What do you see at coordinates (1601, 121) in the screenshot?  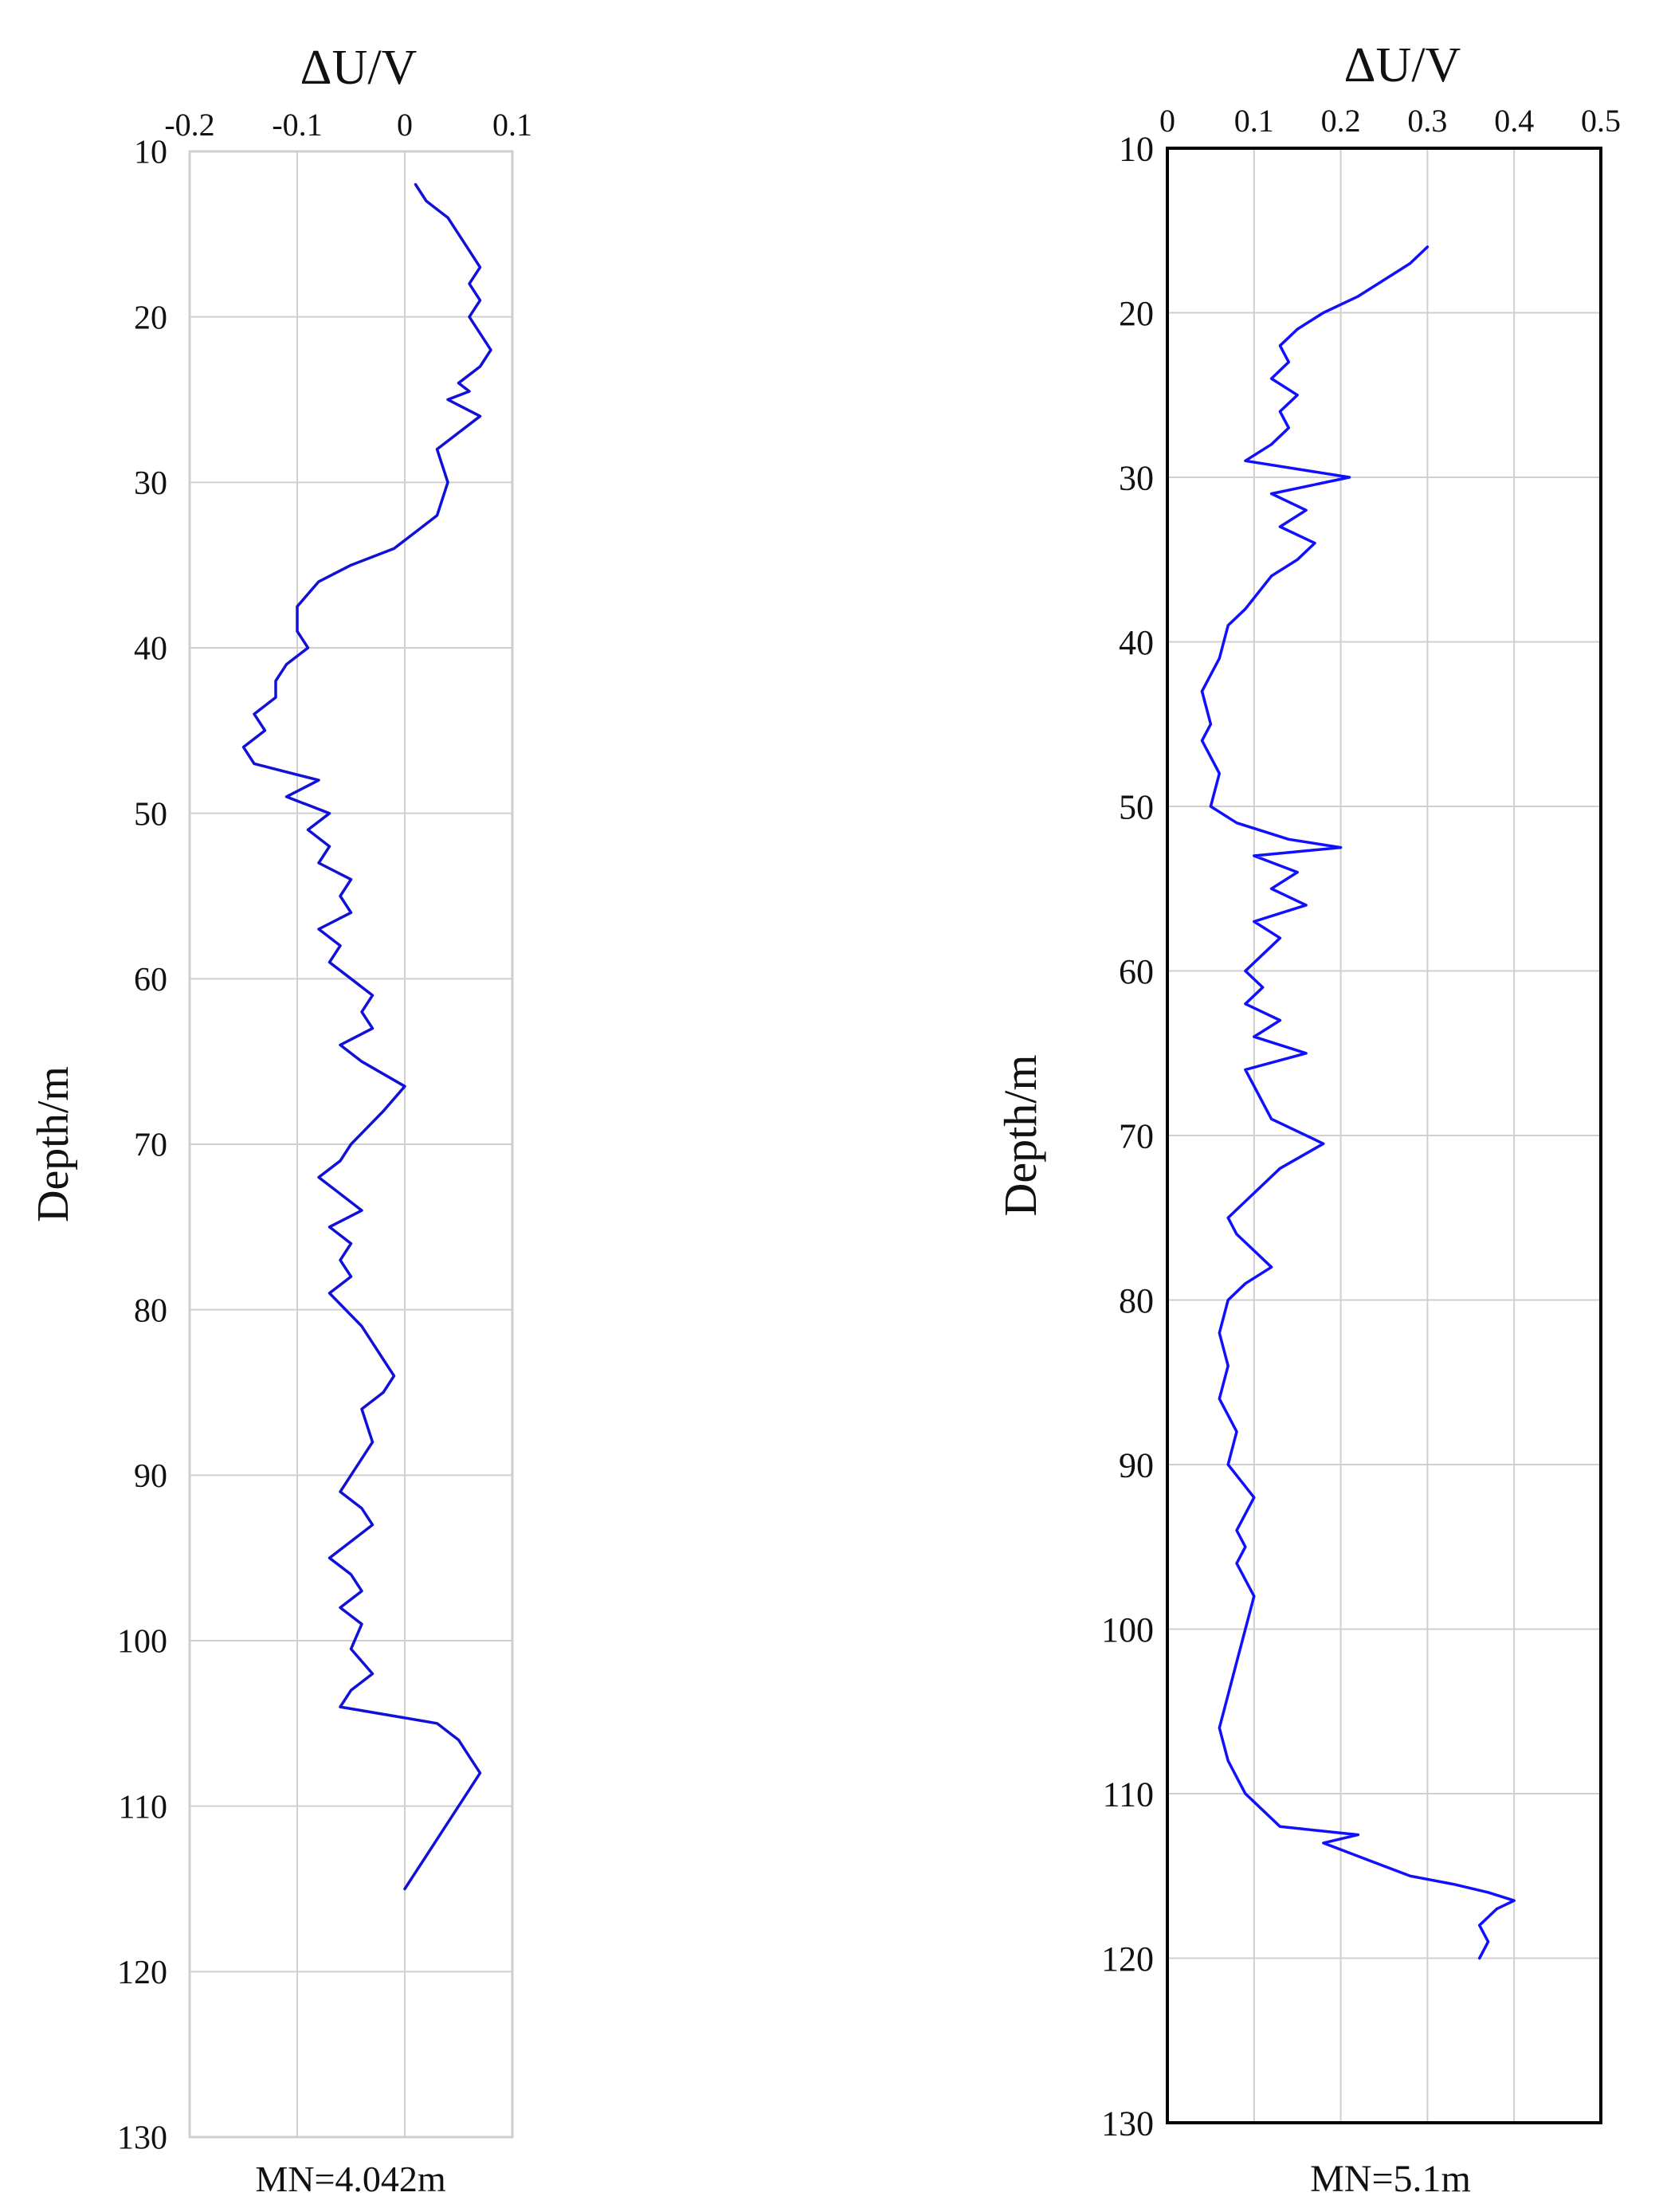 I see `x-tick-label: 0.5` at bounding box center [1601, 121].